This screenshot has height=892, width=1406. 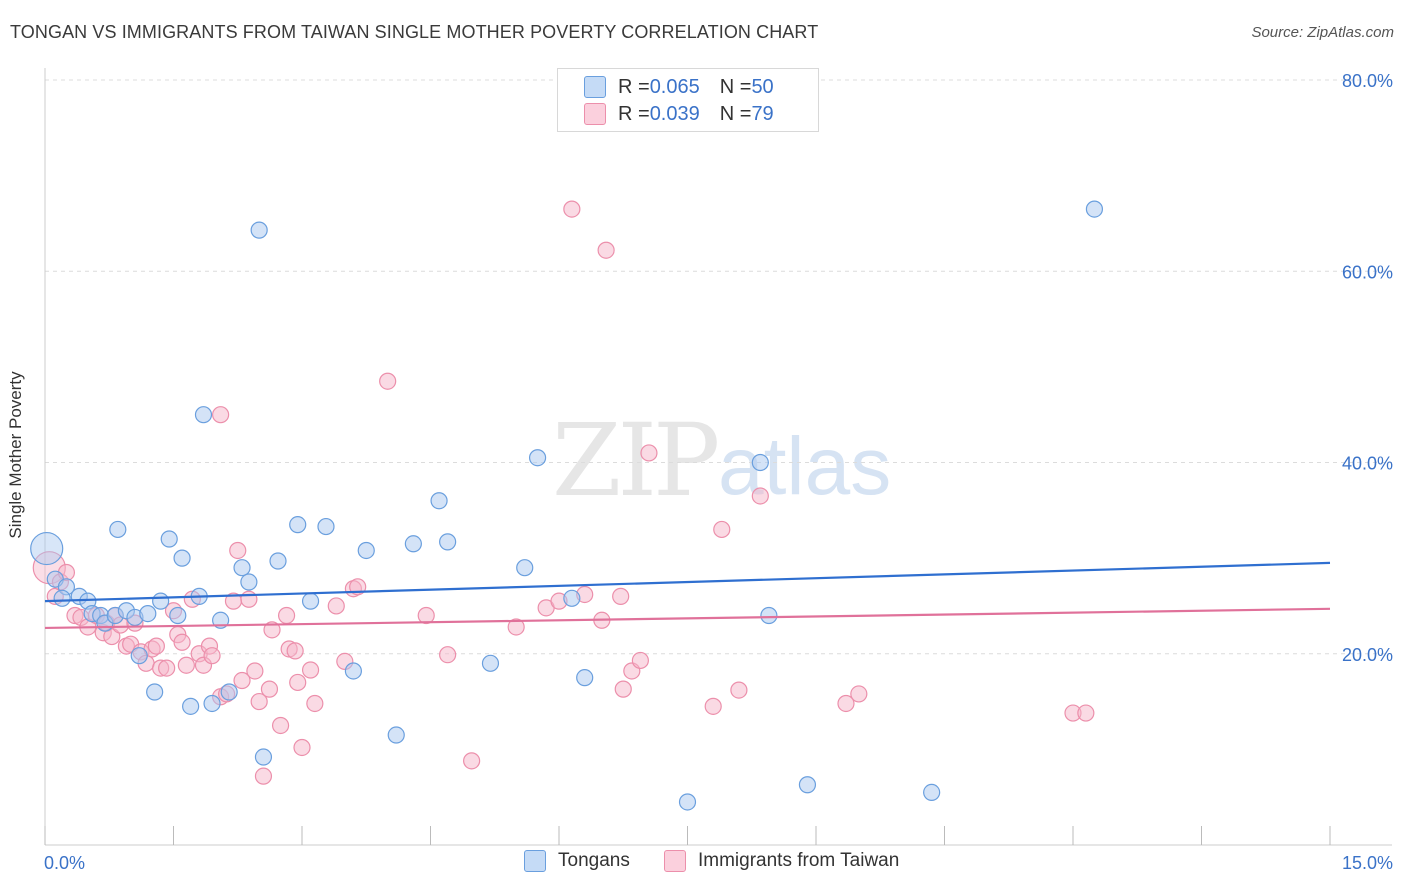 I want to click on legend-row-taiwan: R = 0.039 N = 79, so click(x=679, y=114).